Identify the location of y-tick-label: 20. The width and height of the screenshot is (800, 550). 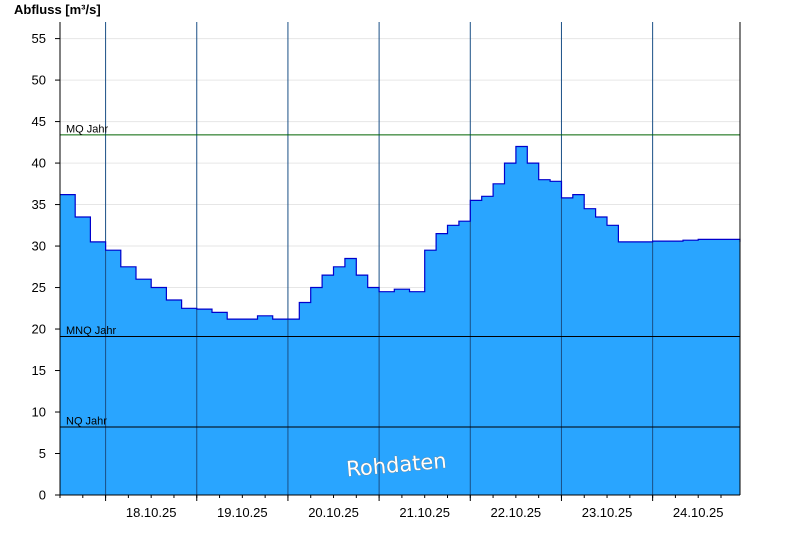
(39, 329).